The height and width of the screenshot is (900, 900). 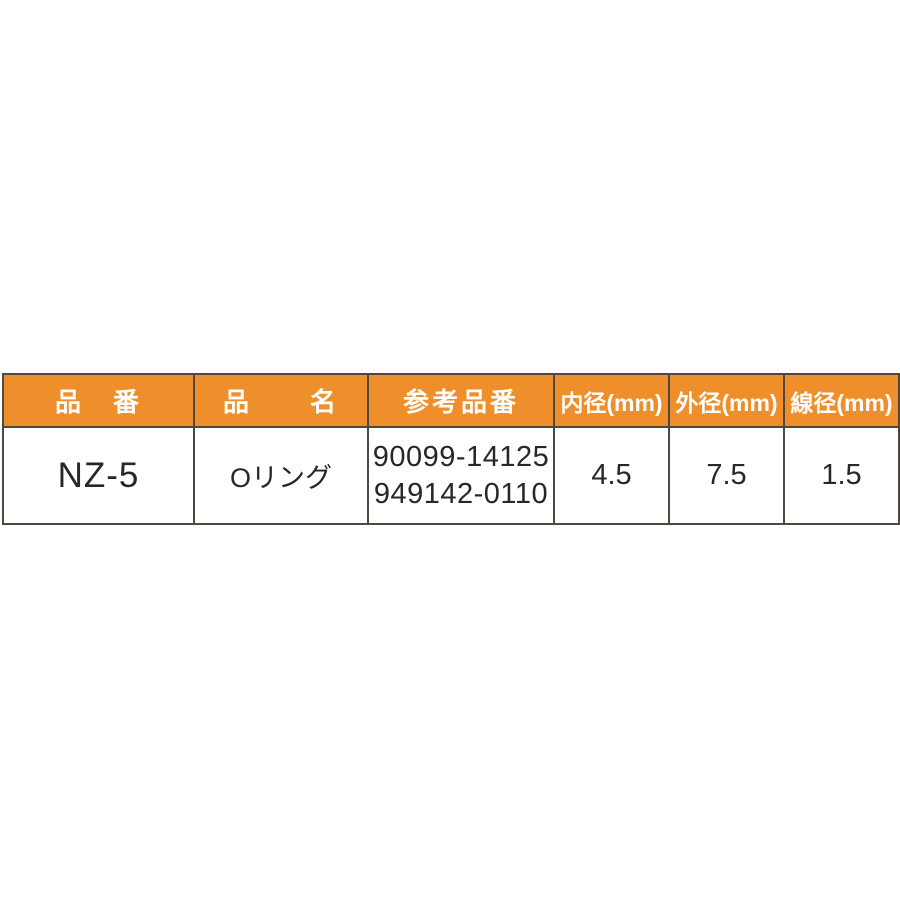 I want to click on header-cell-wire-diameter: 線径(mm), so click(x=841, y=400).